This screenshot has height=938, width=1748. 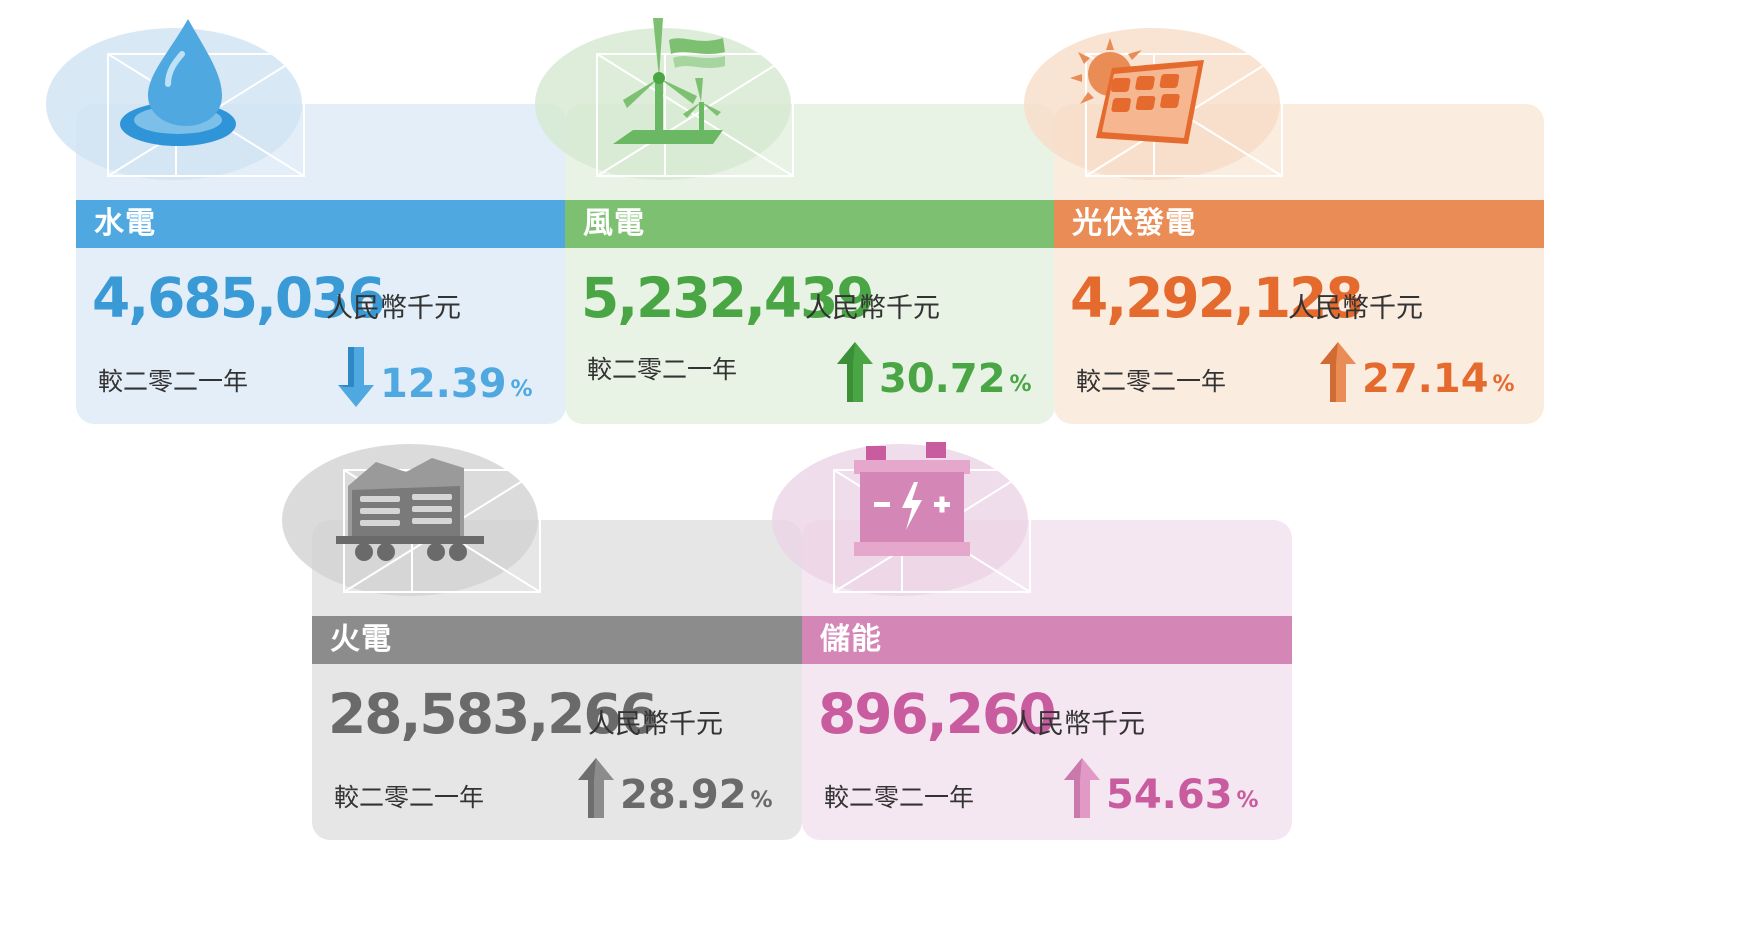 What do you see at coordinates (1047, 640) in the screenshot?
I see `card-title: 儲能` at bounding box center [1047, 640].